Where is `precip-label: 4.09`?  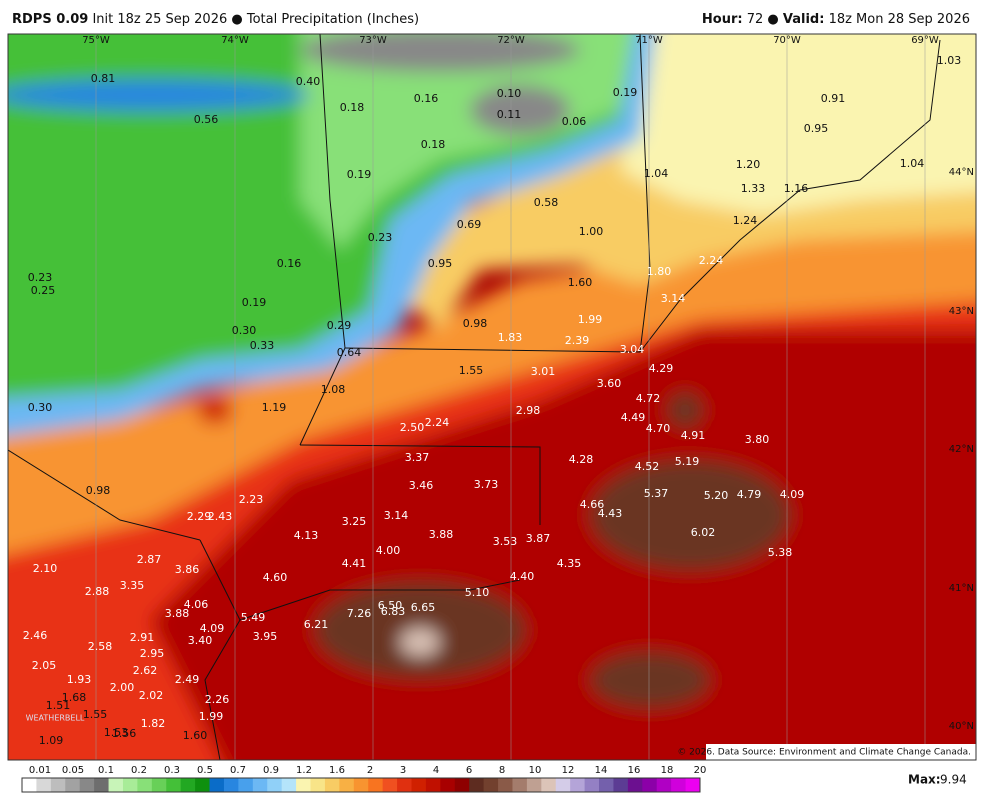 precip-label: 4.09 is located at coordinates (792, 494).